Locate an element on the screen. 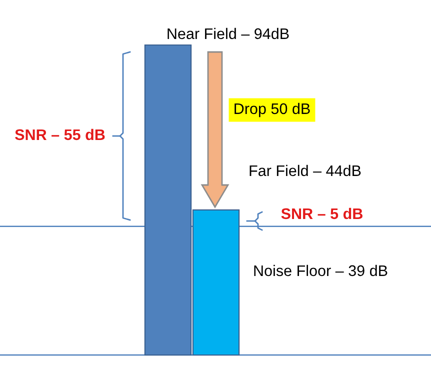 This screenshot has height=369, width=431. text: Far Field – 44dB is located at coordinates (305, 170).